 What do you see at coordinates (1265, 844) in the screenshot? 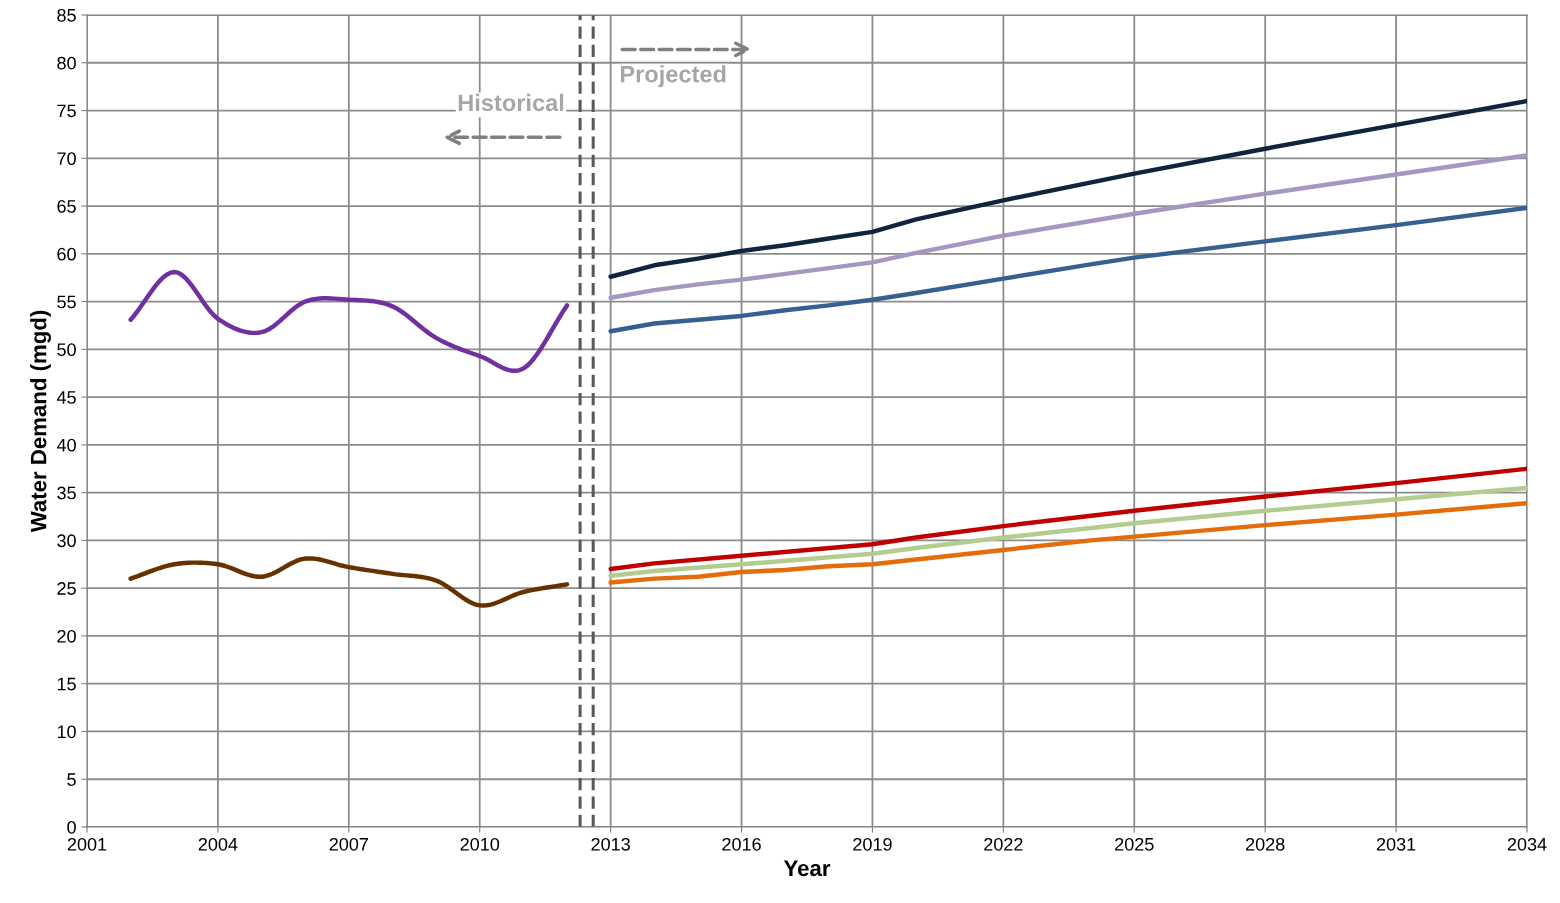
I see `x-tick-label: 2028` at bounding box center [1265, 844].